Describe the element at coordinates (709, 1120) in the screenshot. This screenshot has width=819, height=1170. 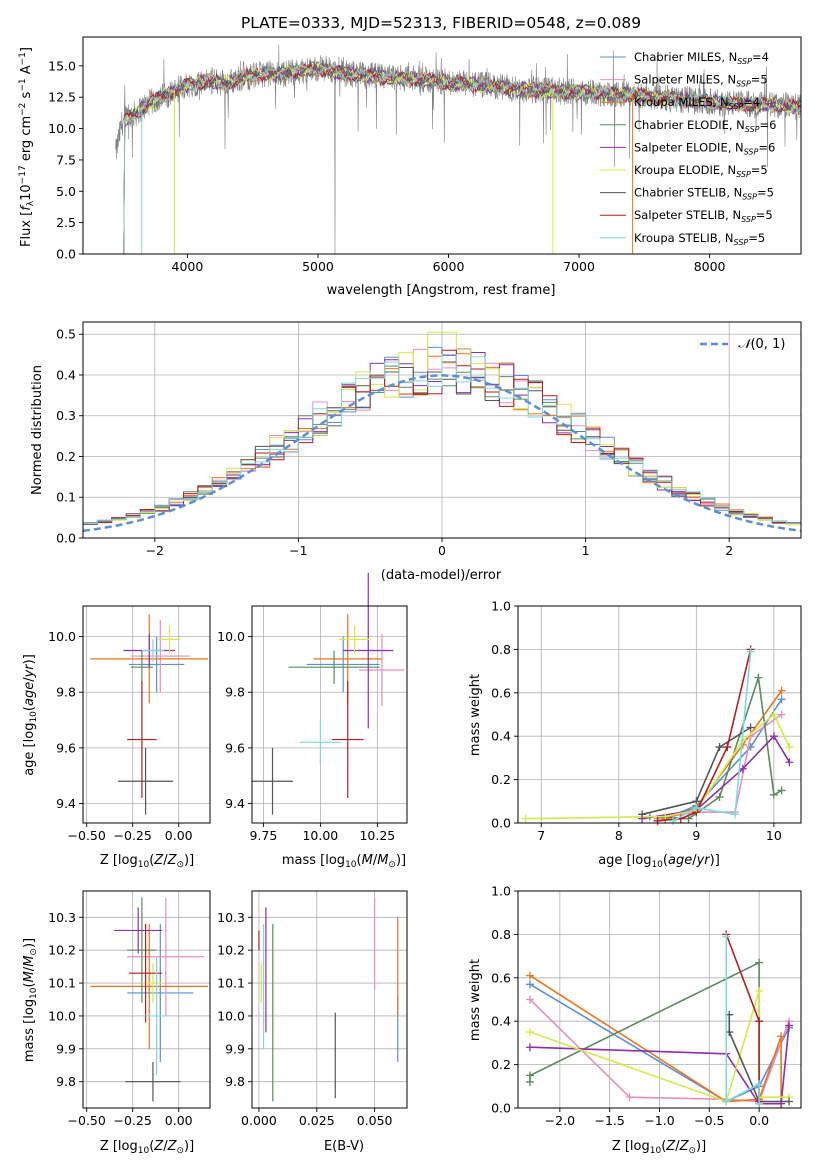
I see `x-tick-label: −0.5` at that location.